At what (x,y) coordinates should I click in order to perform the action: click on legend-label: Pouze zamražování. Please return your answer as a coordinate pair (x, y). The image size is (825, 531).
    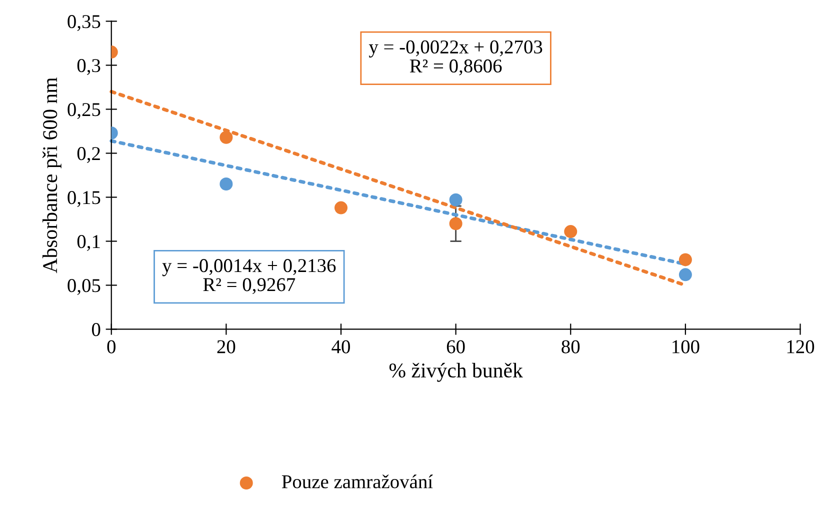
    Looking at the image, I should click on (357, 481).